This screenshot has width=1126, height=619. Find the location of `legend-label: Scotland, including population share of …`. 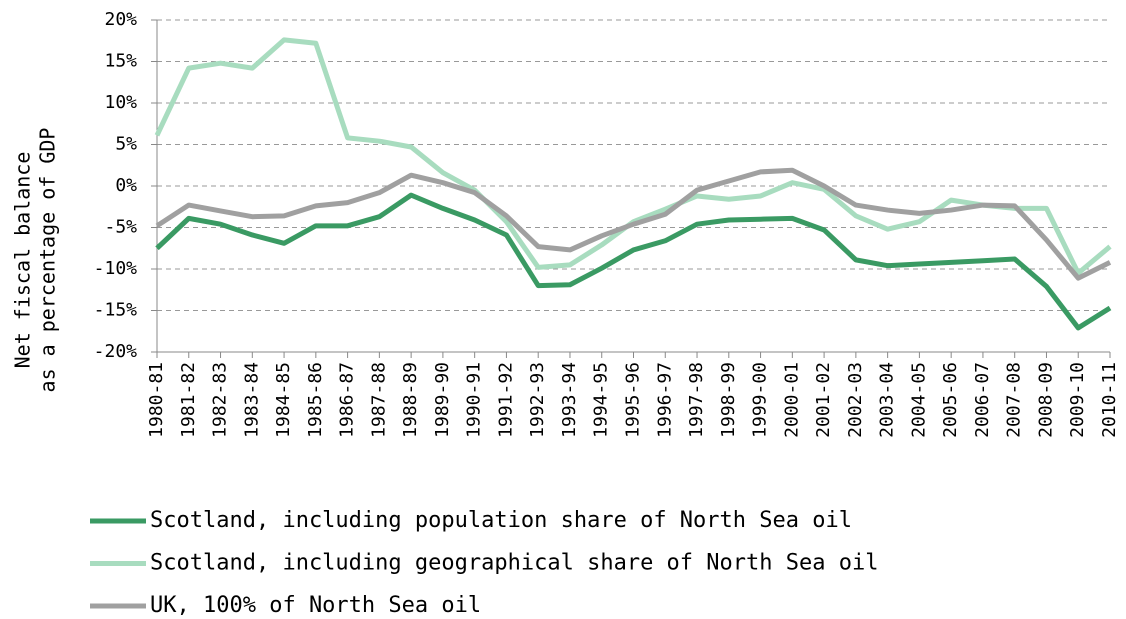

legend-label: Scotland, including population share of … is located at coordinates (501, 520).